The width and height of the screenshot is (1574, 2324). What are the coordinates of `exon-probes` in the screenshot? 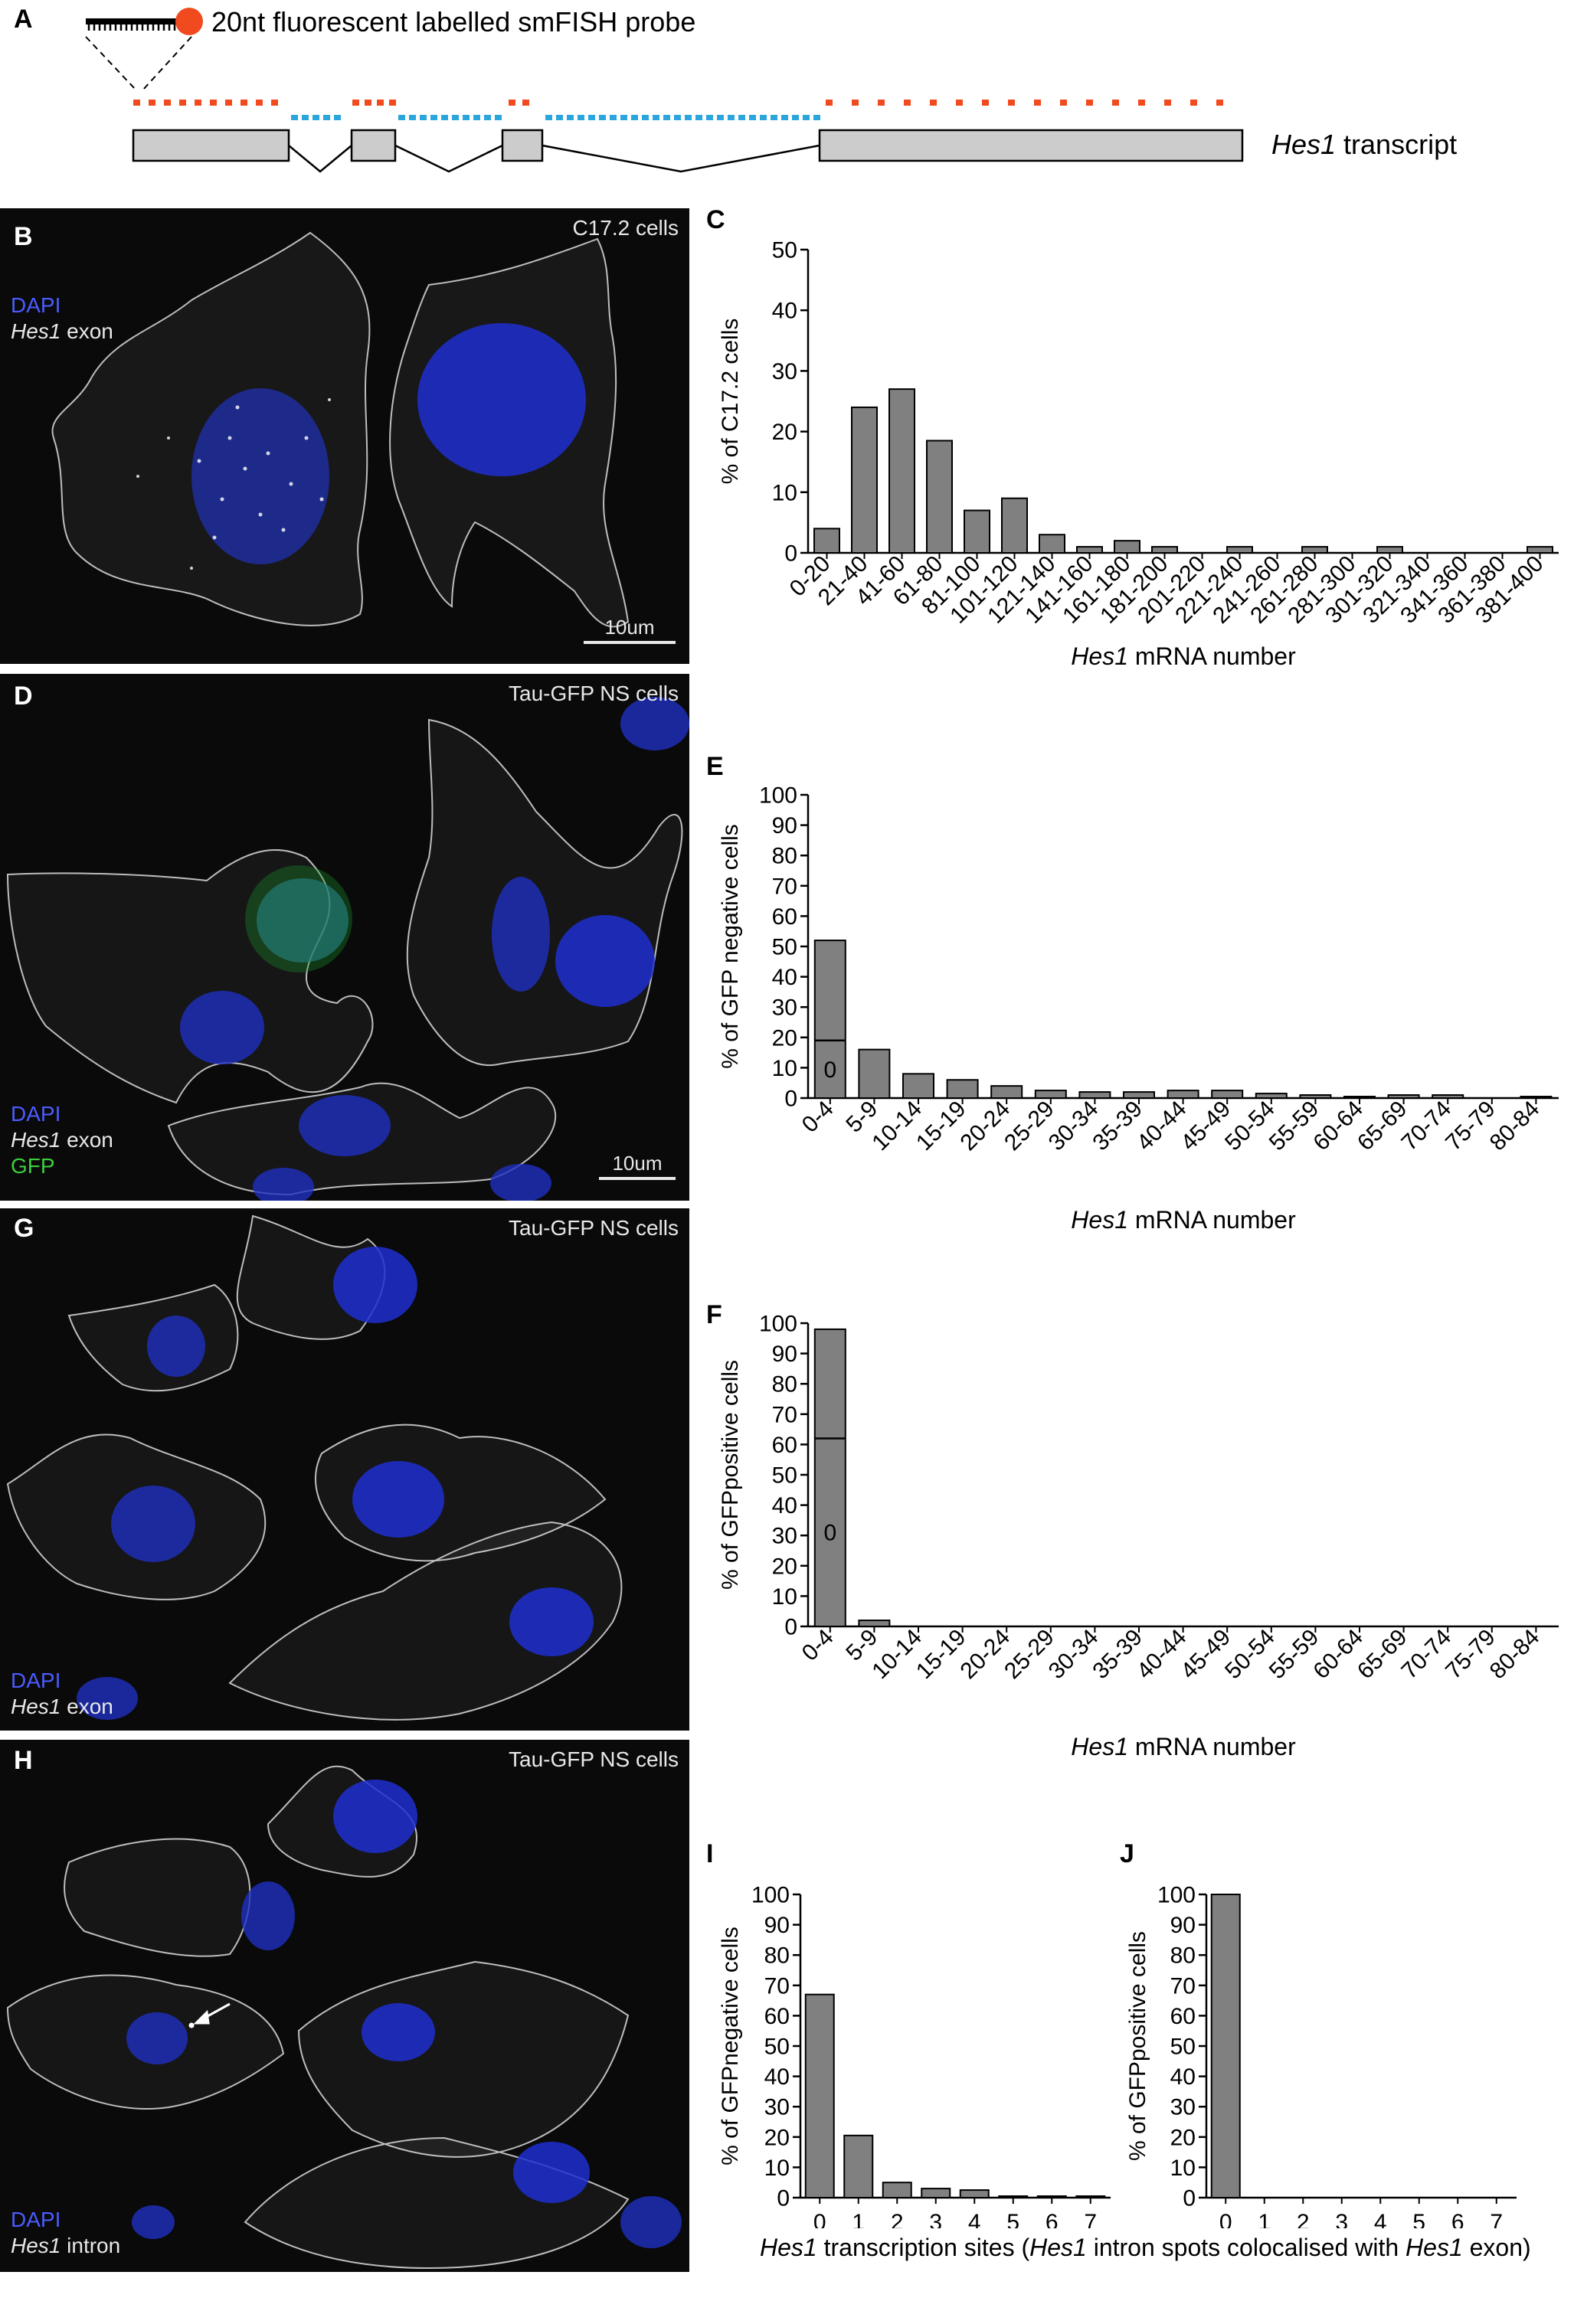 It's located at (678, 103).